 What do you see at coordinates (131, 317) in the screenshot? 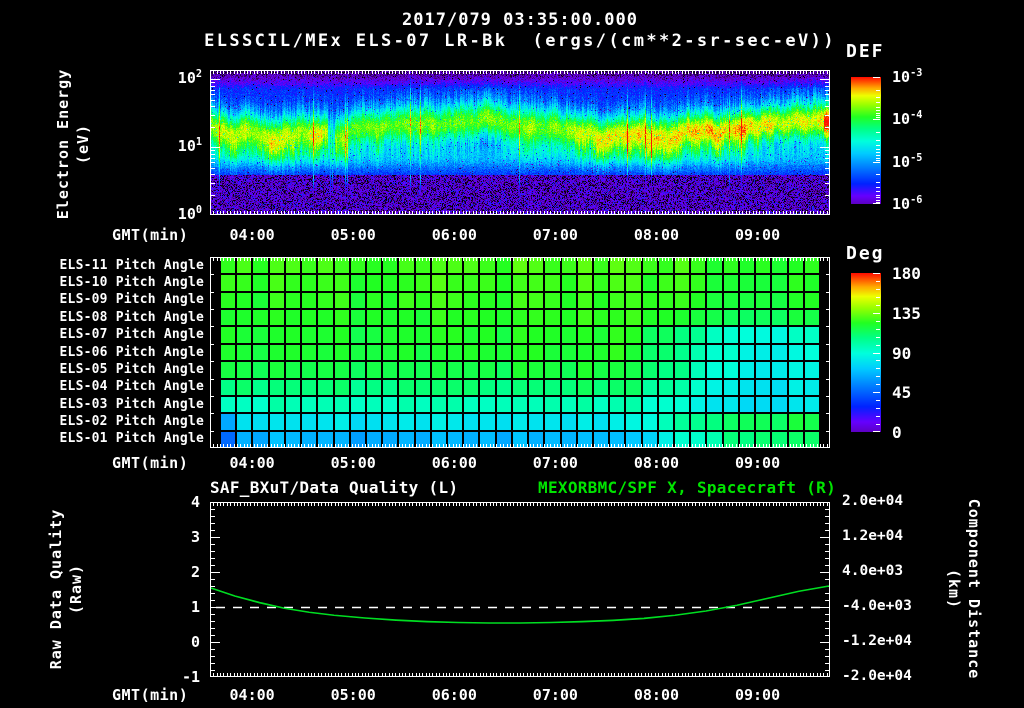
I see `pitch-row-label: ELS-08 Pitch Angle` at bounding box center [131, 317].